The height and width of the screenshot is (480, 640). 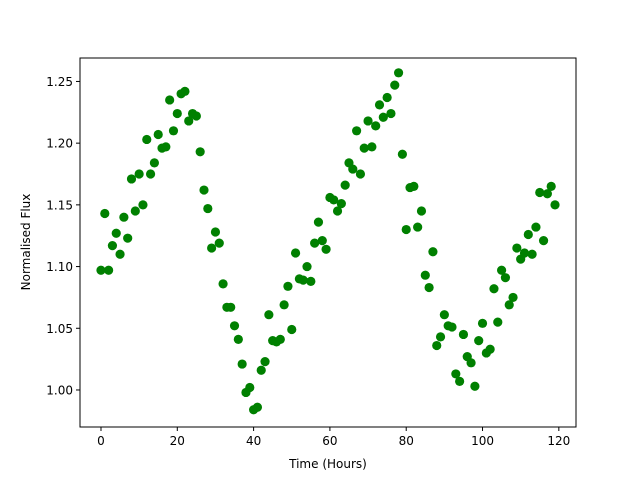 I want to click on y-tick-label: 1.10, so click(x=59, y=267).